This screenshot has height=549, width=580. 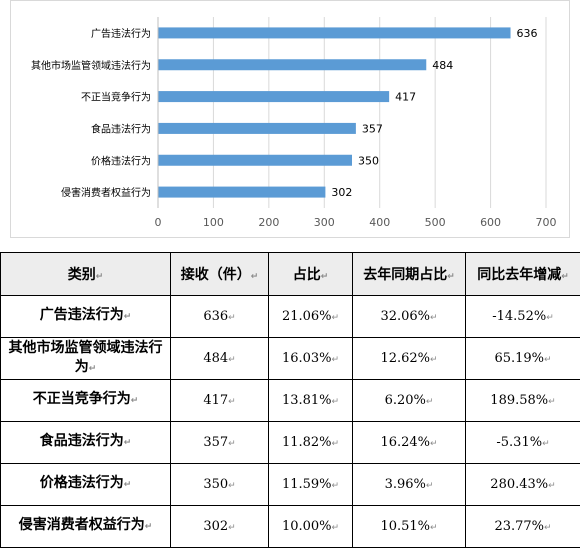 What do you see at coordinates (219, 358) in the screenshot?
I see `cell-received: 484↵` at bounding box center [219, 358].